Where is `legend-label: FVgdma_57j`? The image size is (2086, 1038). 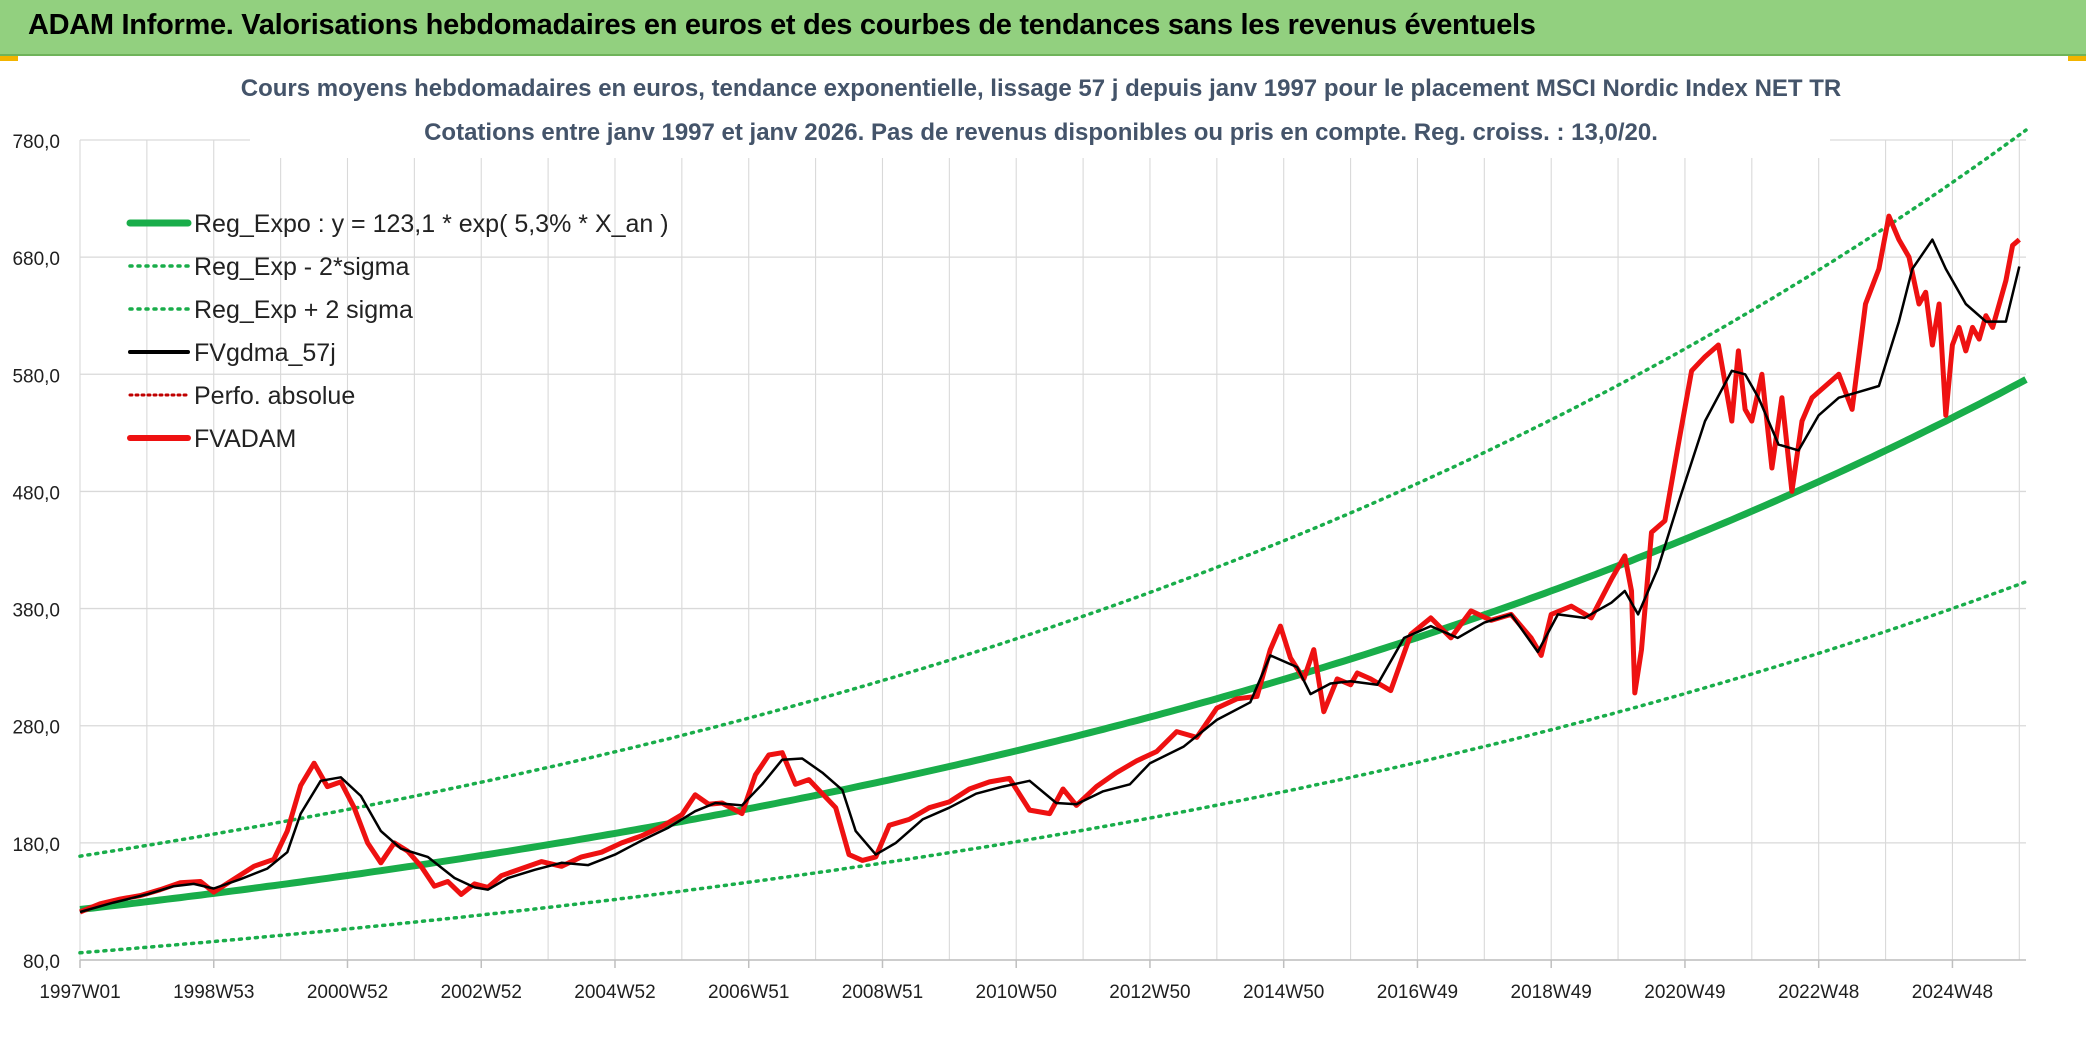 legend-label: FVgdma_57j is located at coordinates (265, 353).